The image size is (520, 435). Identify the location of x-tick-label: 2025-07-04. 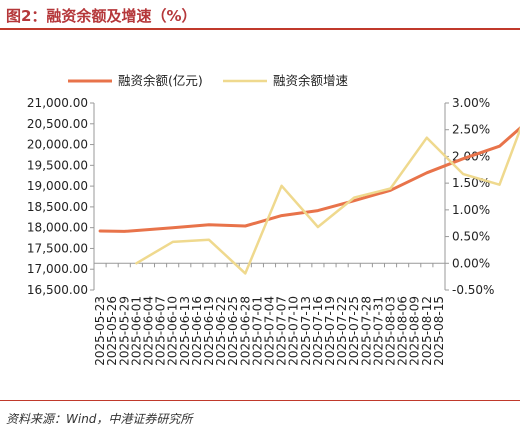
(270, 331).